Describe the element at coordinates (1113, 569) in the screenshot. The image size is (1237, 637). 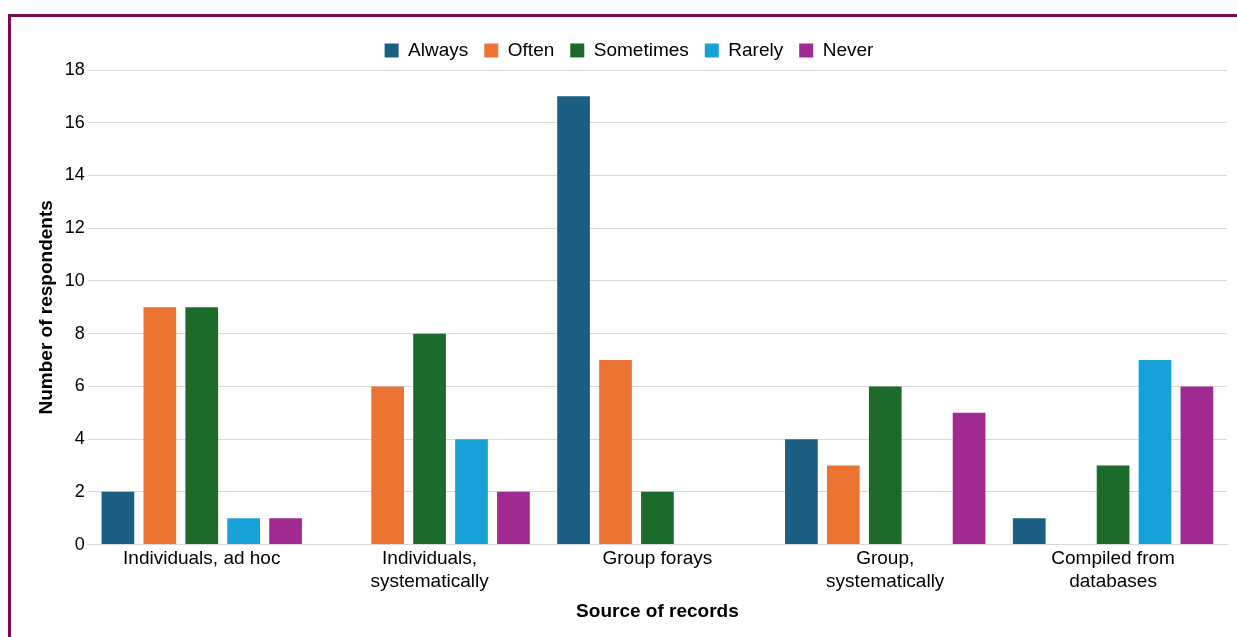
I see `x-tick-label: Compiled from databases` at that location.